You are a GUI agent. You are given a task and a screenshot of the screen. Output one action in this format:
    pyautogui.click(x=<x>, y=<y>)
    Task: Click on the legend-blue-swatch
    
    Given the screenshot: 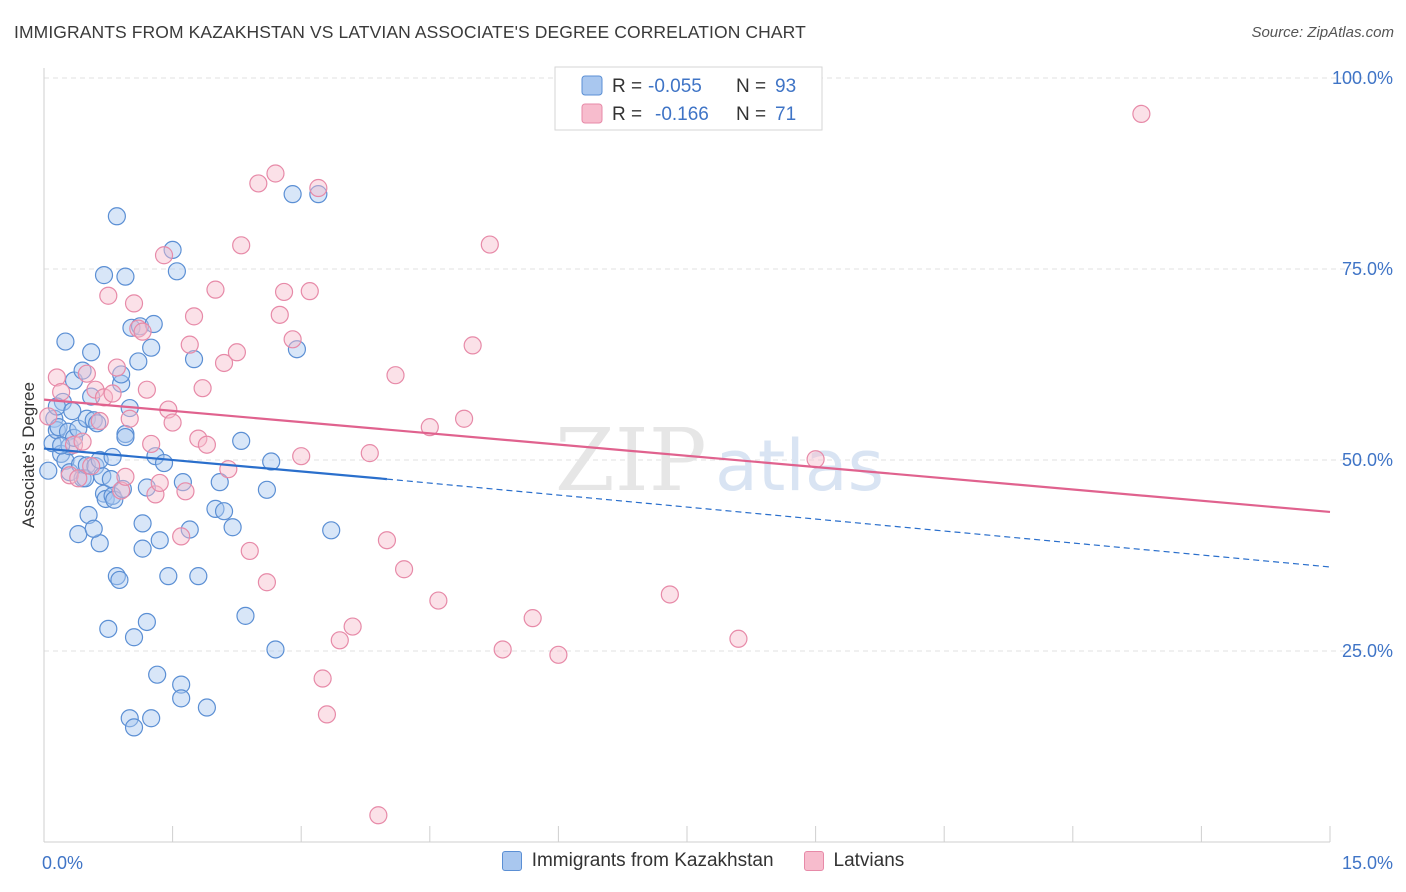 What is the action you would take?
    pyautogui.click(x=592, y=85)
    